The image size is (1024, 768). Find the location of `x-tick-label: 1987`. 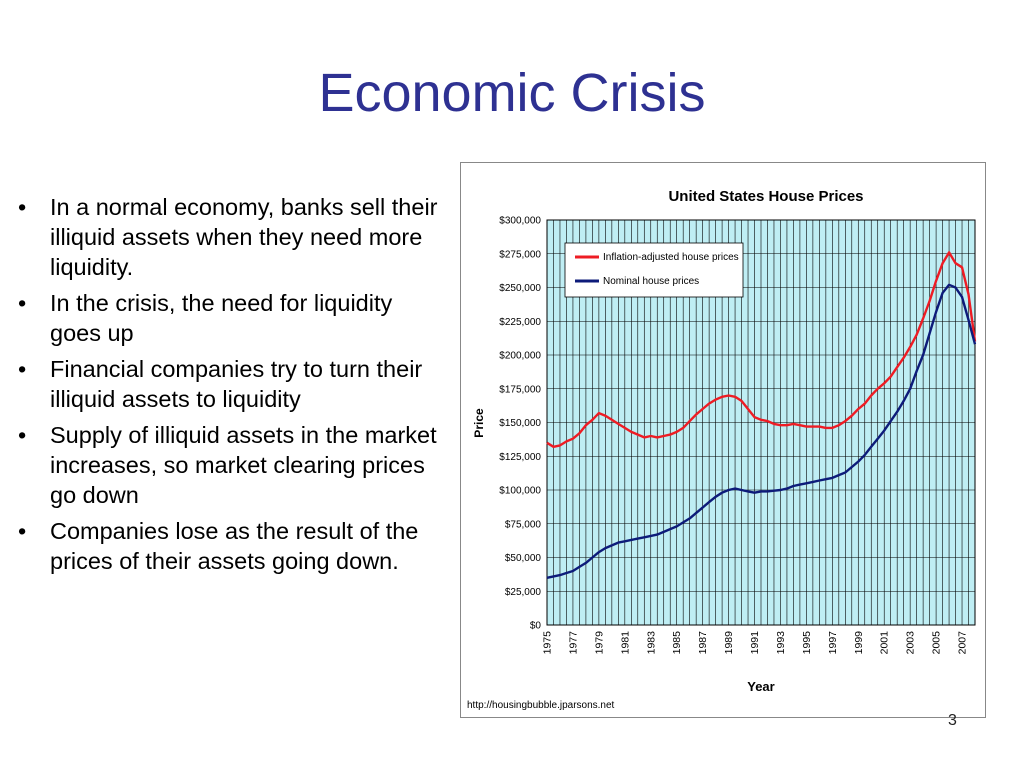

x-tick-label: 1987 is located at coordinates (703, 643).